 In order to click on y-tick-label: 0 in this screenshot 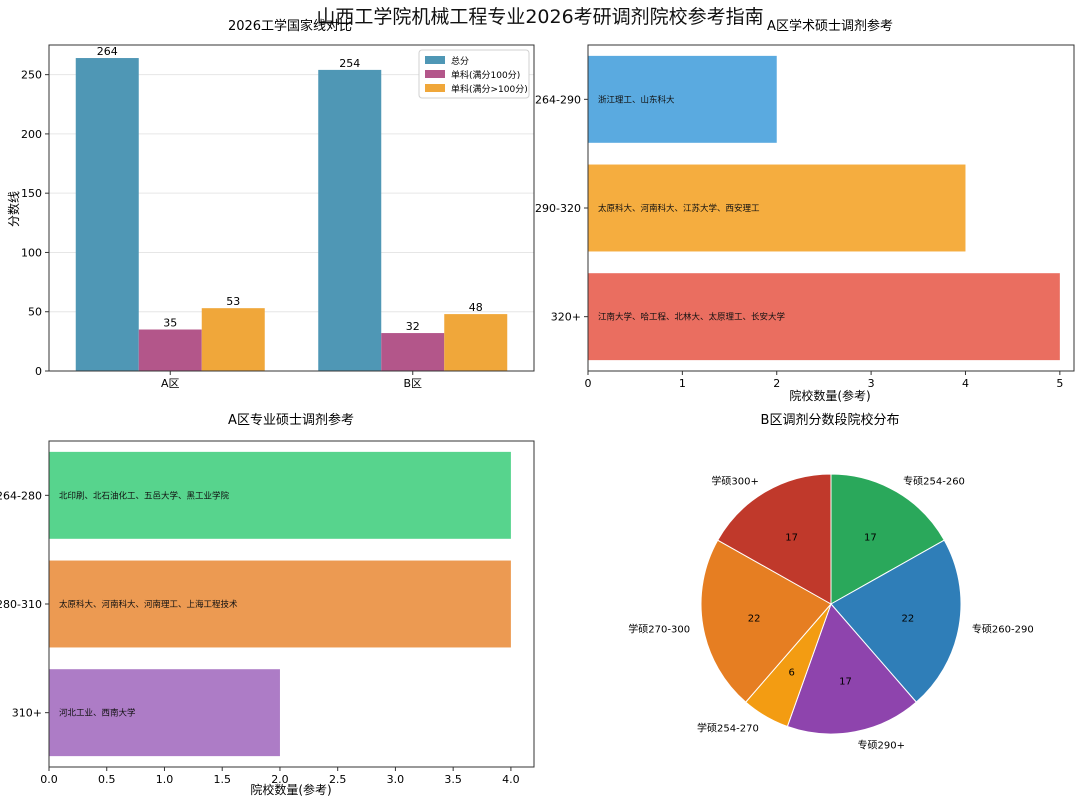, I will do `click(38, 371)`.